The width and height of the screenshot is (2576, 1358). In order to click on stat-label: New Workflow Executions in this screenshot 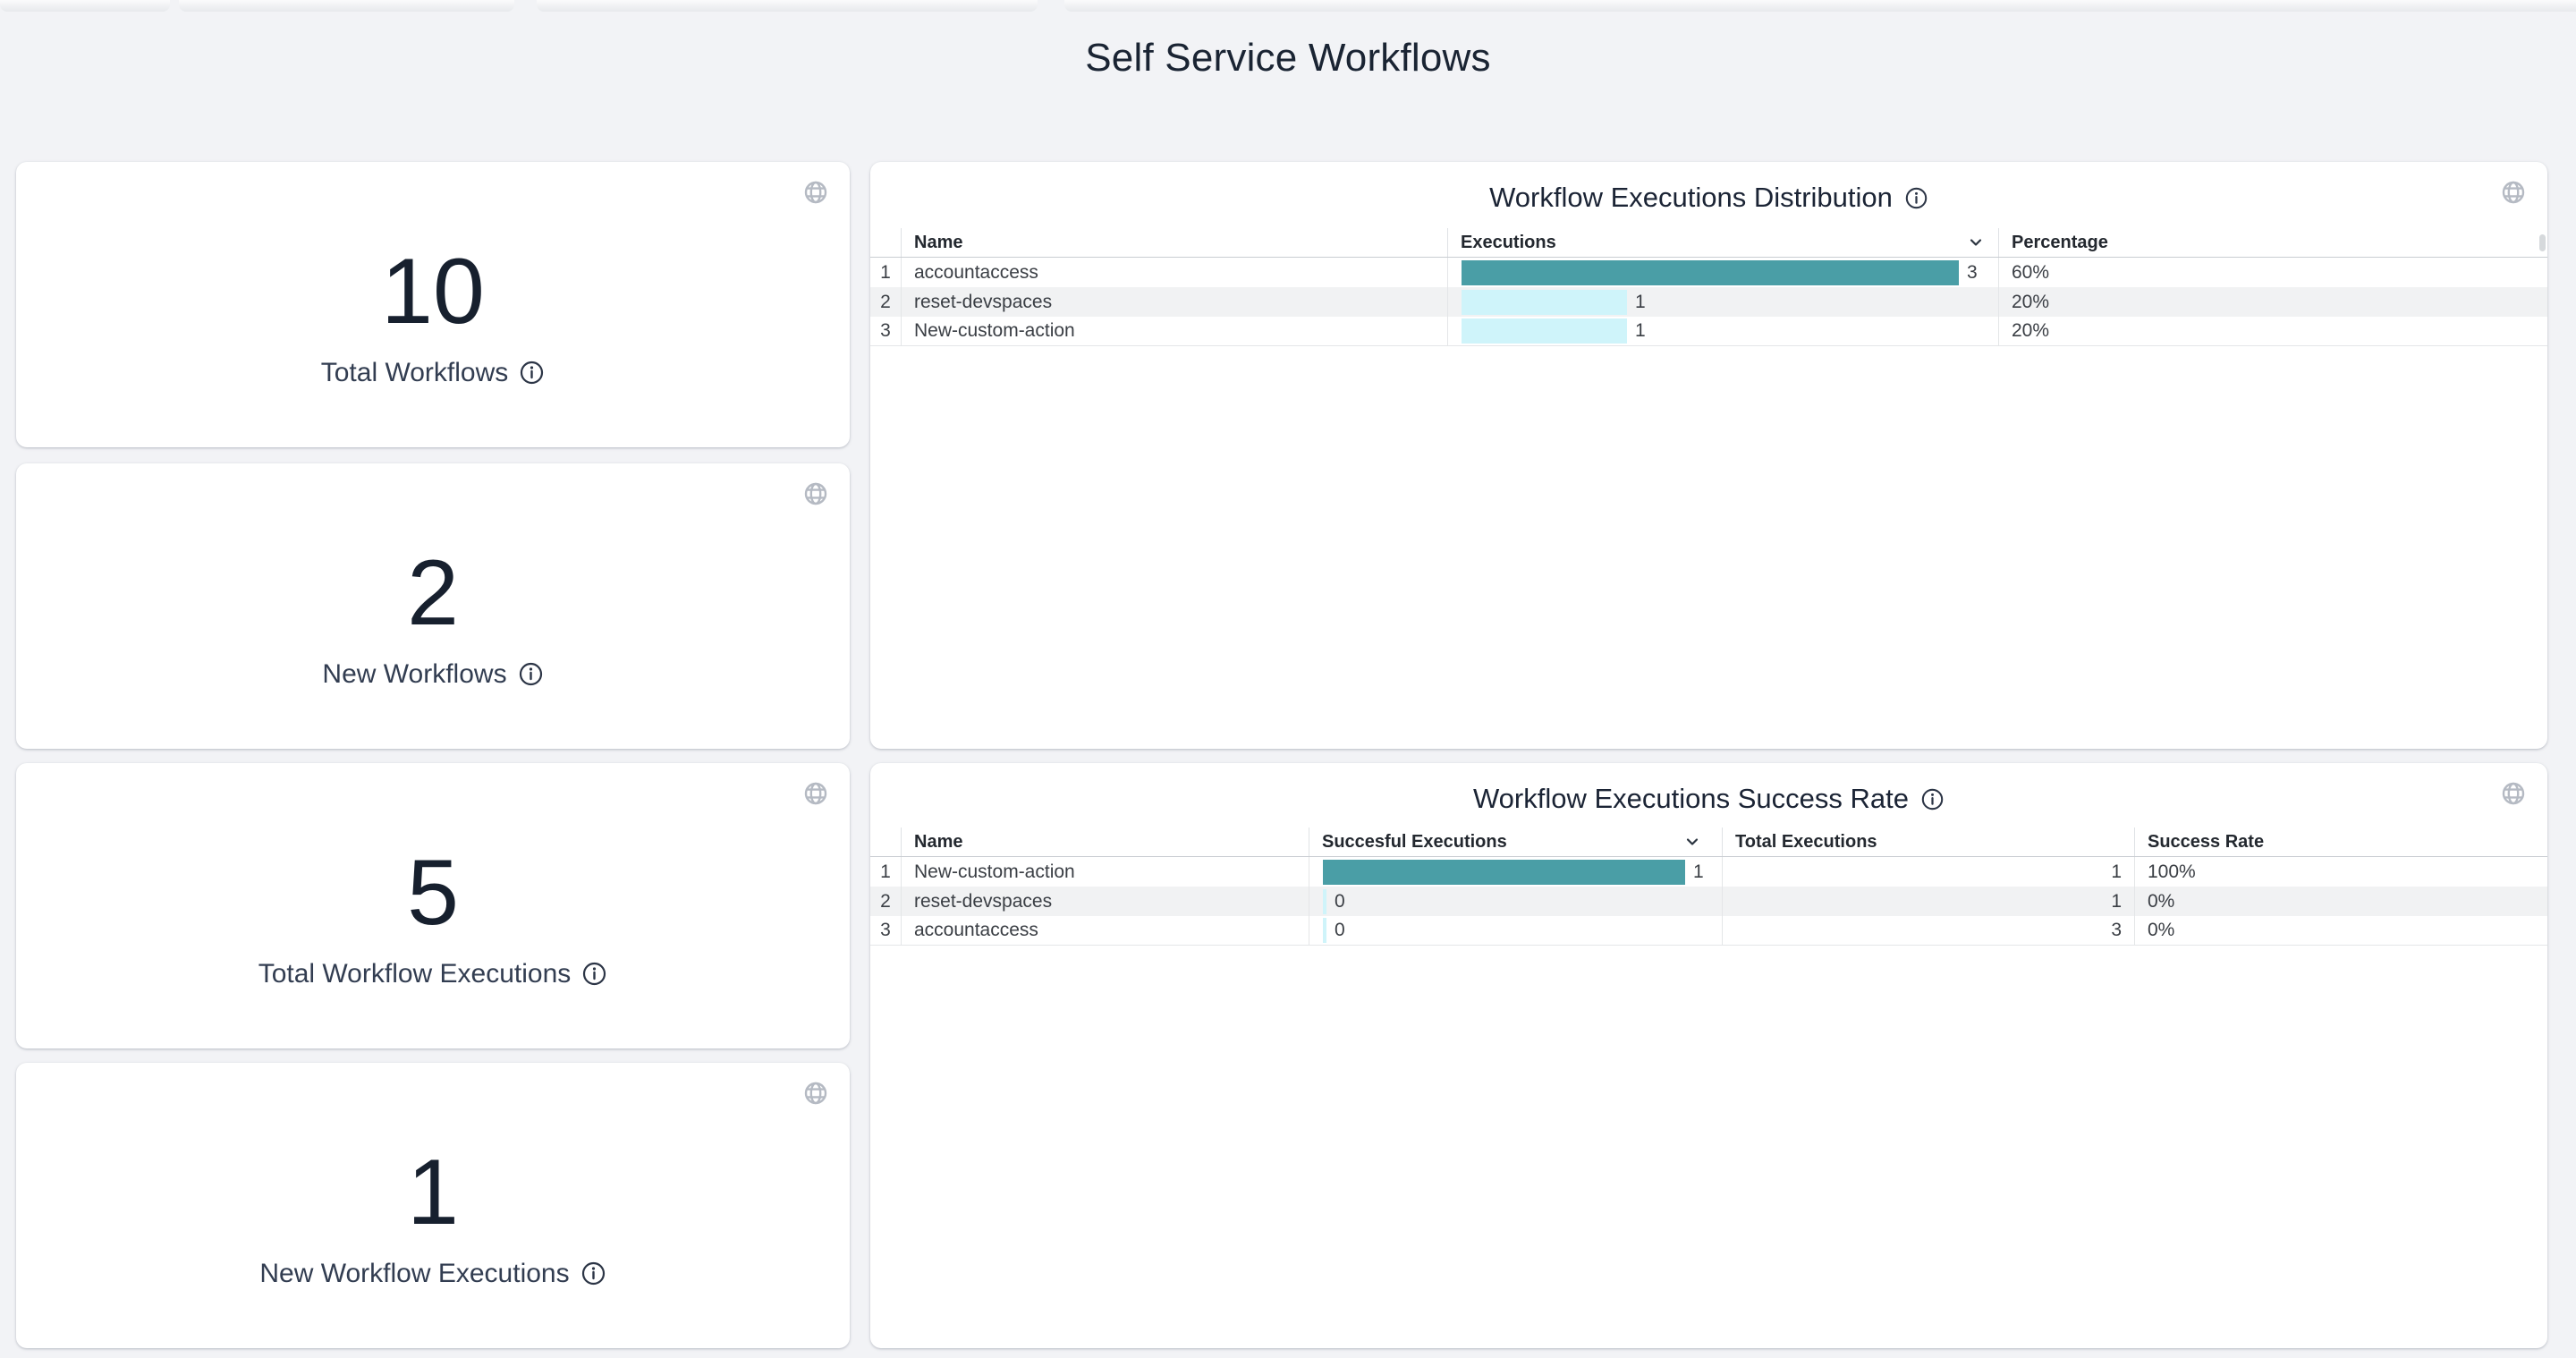, I will do `click(414, 1273)`.